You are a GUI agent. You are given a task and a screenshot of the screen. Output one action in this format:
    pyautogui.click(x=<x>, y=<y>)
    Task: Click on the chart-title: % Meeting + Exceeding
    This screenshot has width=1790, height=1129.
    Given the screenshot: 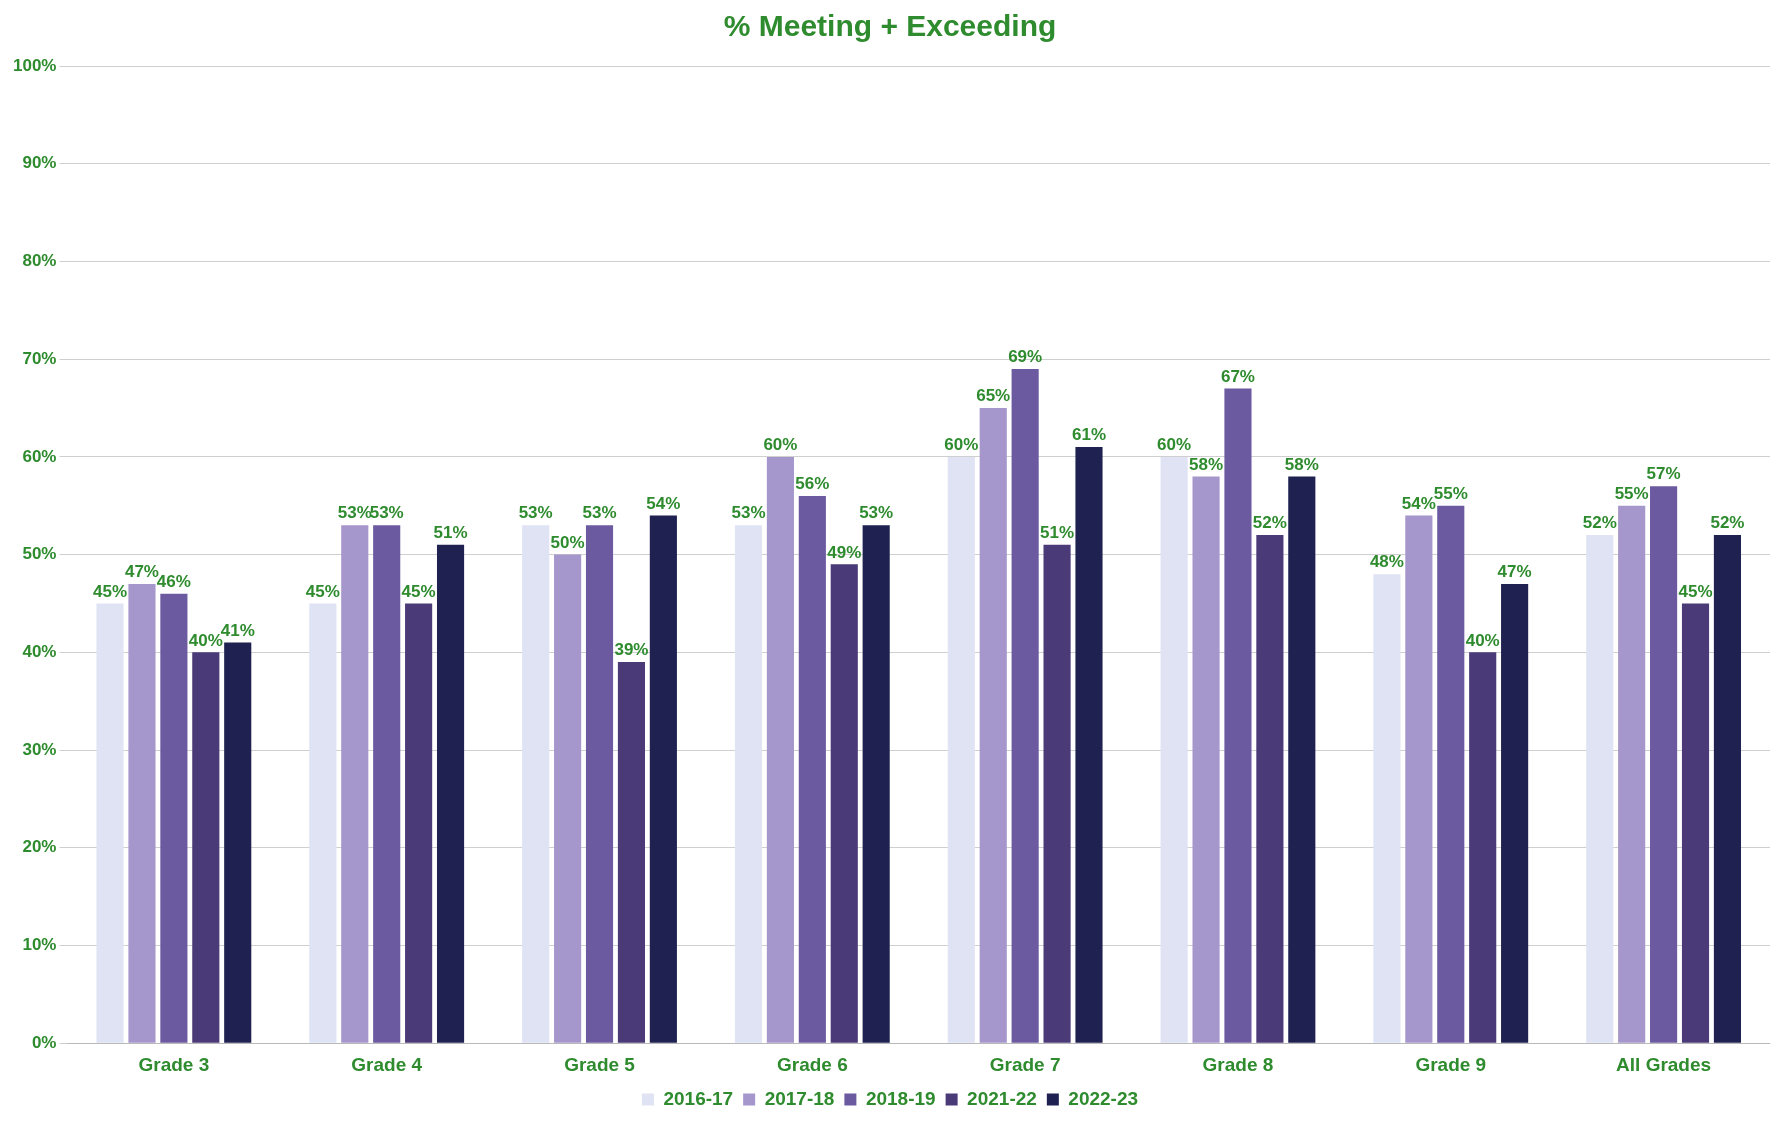 What is the action you would take?
    pyautogui.click(x=890, y=26)
    